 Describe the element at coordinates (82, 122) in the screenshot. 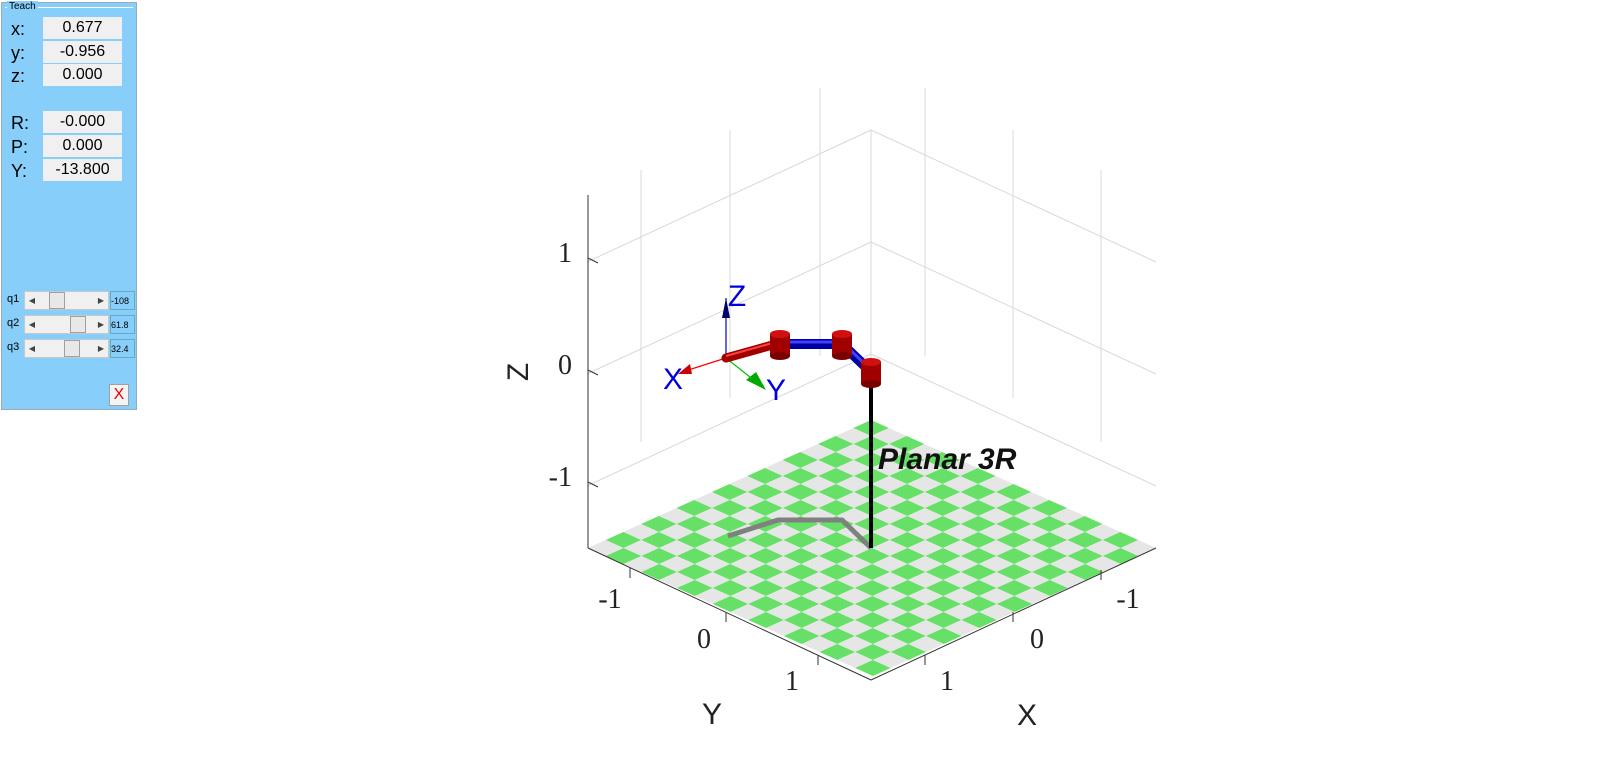

I see `roll-value: -0.000` at that location.